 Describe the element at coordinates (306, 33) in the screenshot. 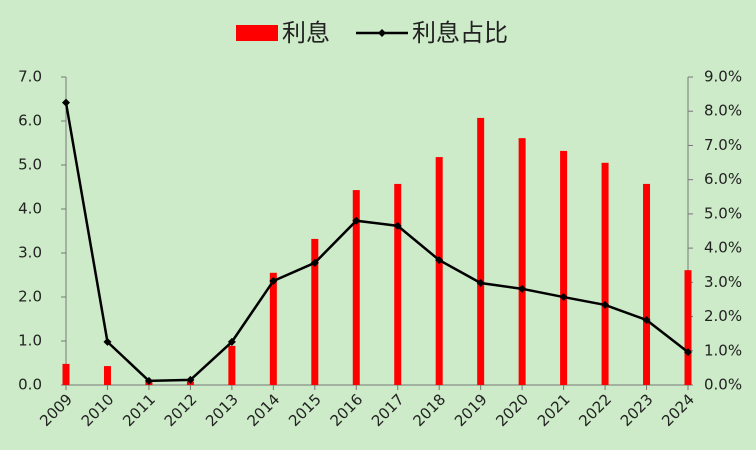

I see `legend-label: 利息` at that location.